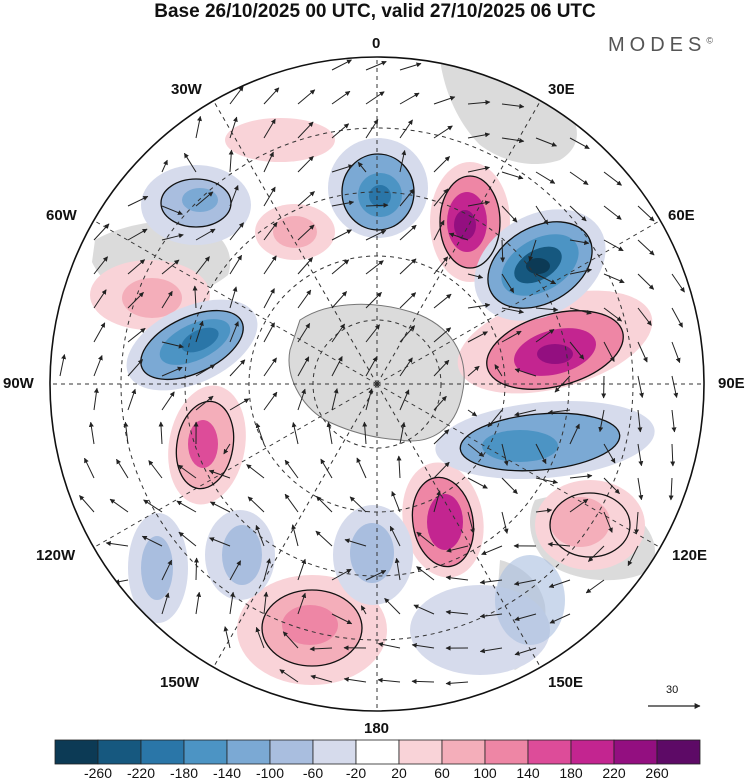 This screenshot has height=783, width=750. I want to click on colorbar-tick-label: -140, so click(227, 773).